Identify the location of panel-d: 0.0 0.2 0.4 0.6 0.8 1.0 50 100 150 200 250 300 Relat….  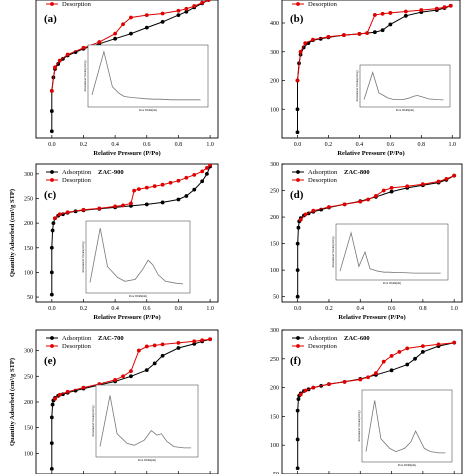
(366, 241).